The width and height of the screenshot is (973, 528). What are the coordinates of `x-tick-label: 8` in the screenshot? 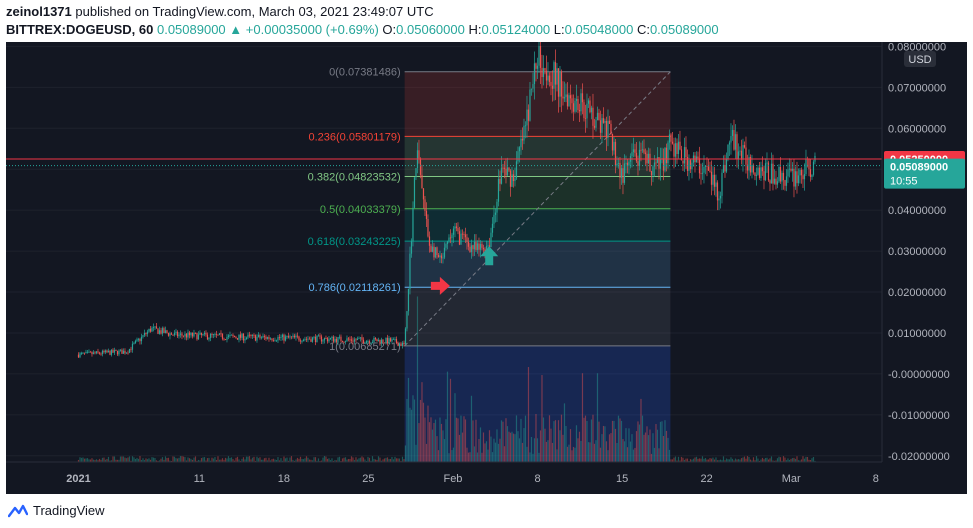 It's located at (537, 479).